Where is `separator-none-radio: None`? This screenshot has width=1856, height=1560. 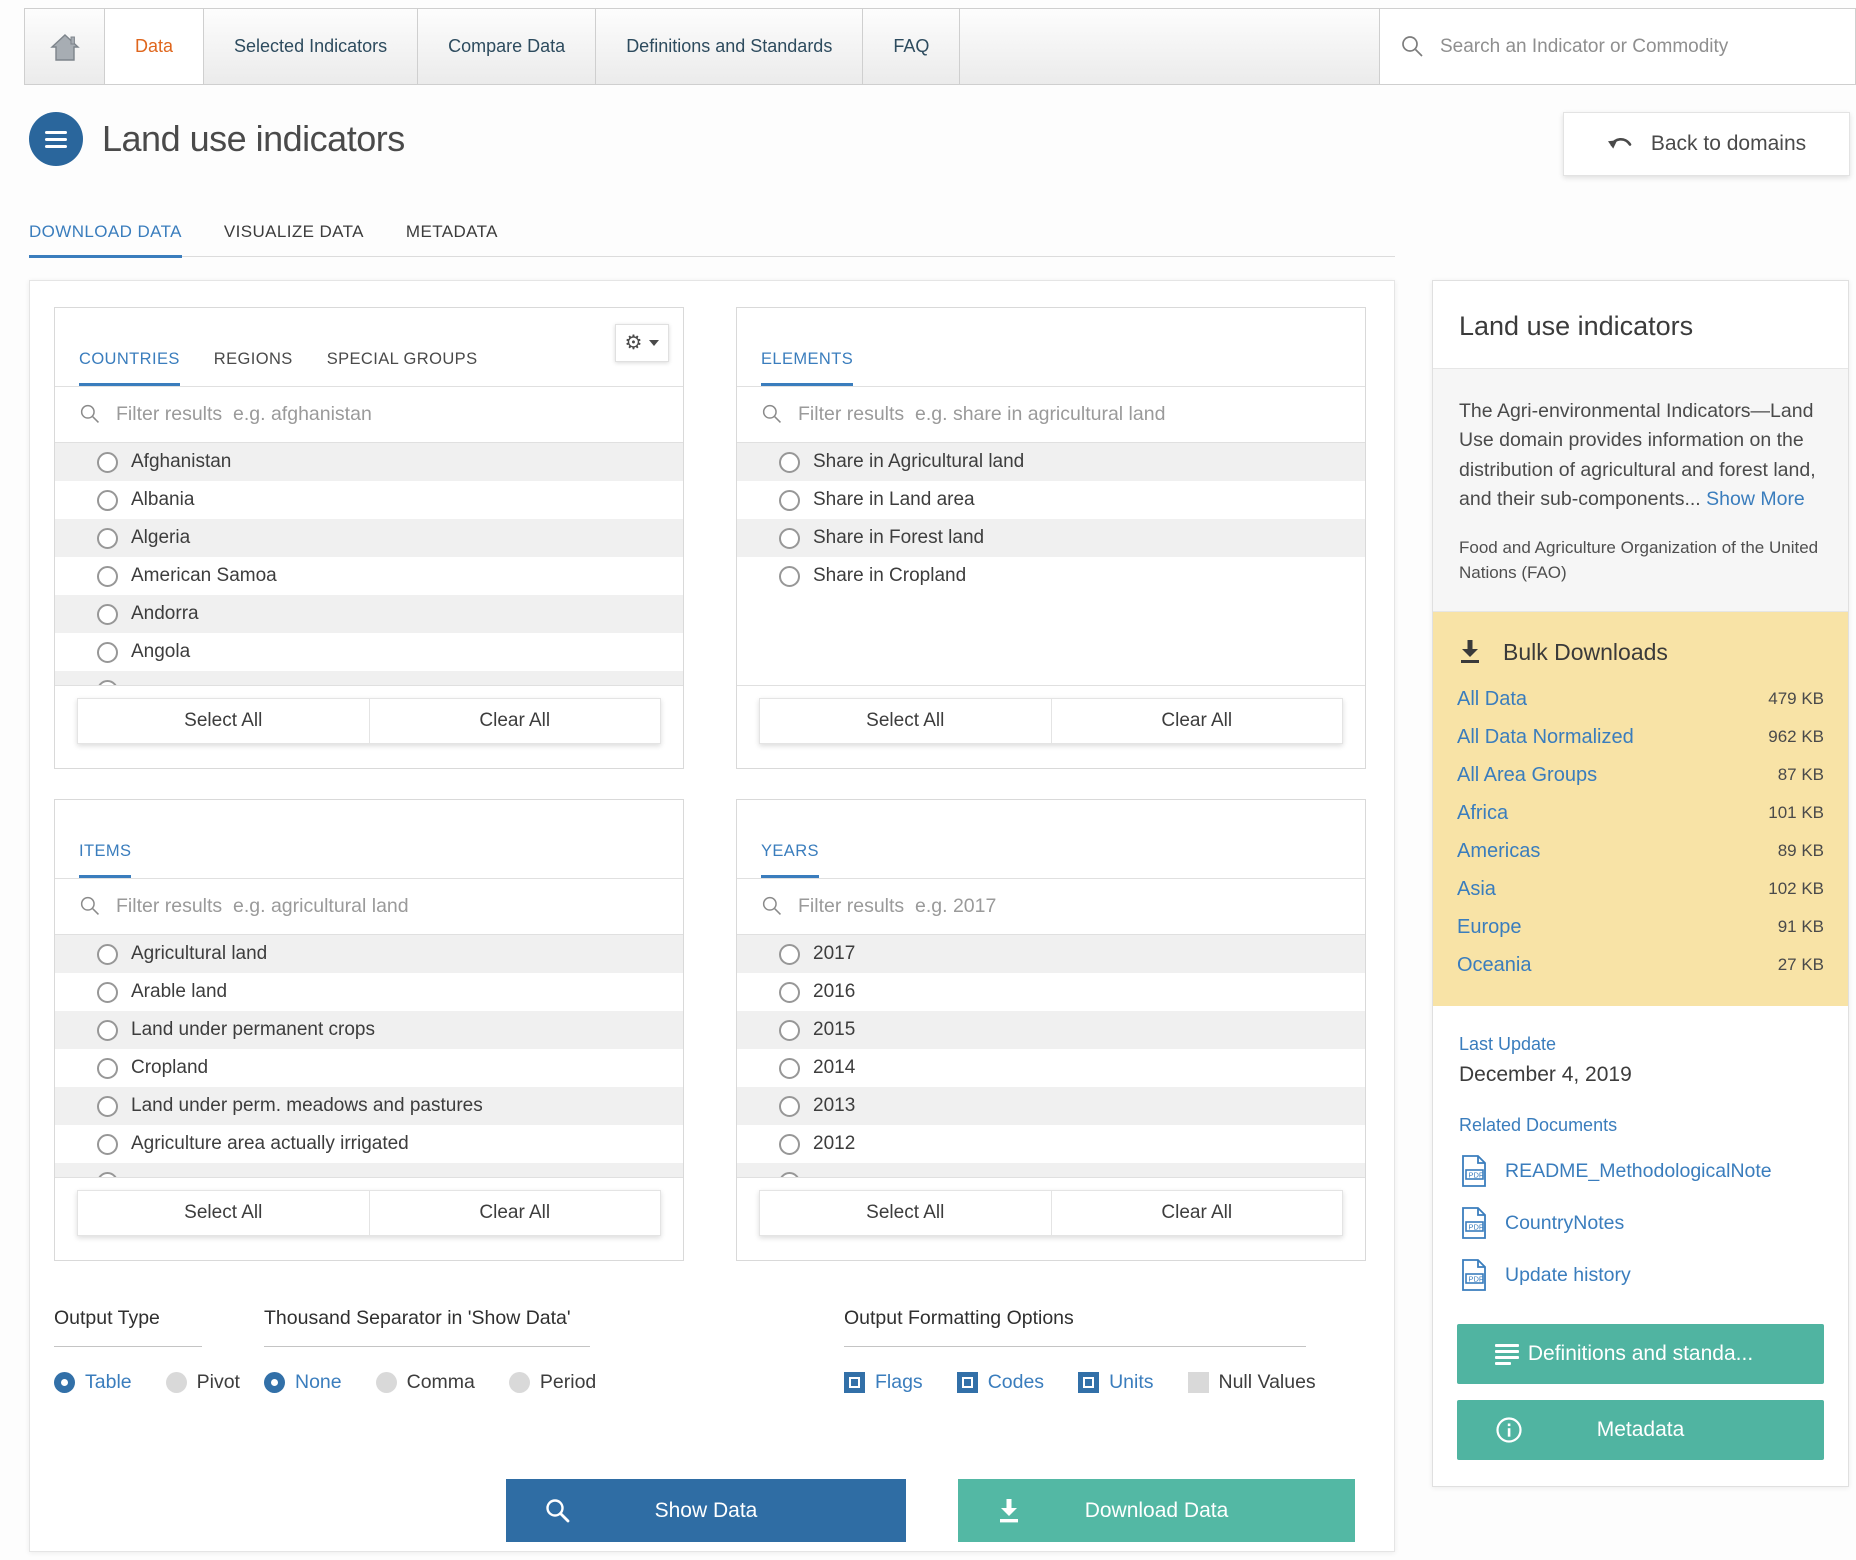 separator-none-radio: None is located at coordinates (303, 1382).